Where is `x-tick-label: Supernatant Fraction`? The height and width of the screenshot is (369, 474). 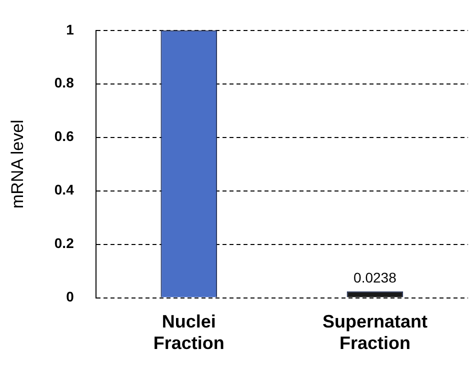
x-tick-label: Supernatant Fraction is located at coordinates (375, 333).